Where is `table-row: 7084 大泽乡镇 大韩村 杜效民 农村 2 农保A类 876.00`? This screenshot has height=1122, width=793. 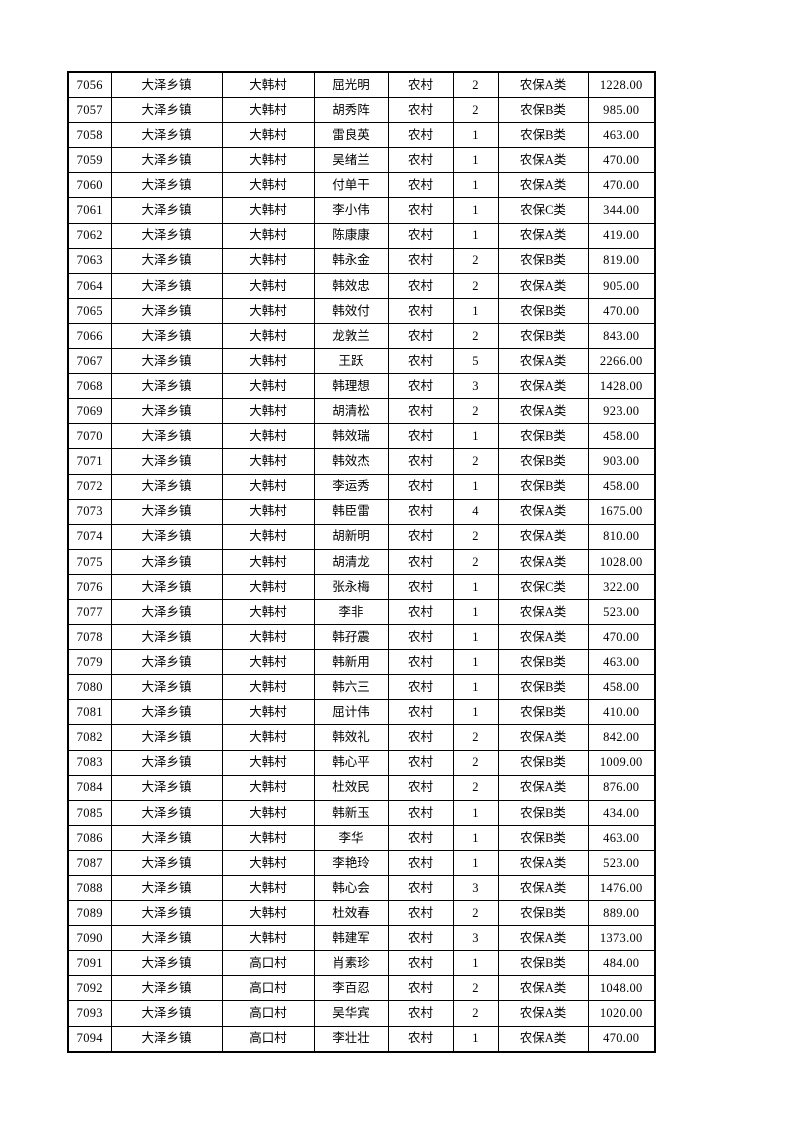 table-row: 7084 大泽乡镇 大韩村 杜效民 农村 2 农保A类 876.00 is located at coordinates (361, 787).